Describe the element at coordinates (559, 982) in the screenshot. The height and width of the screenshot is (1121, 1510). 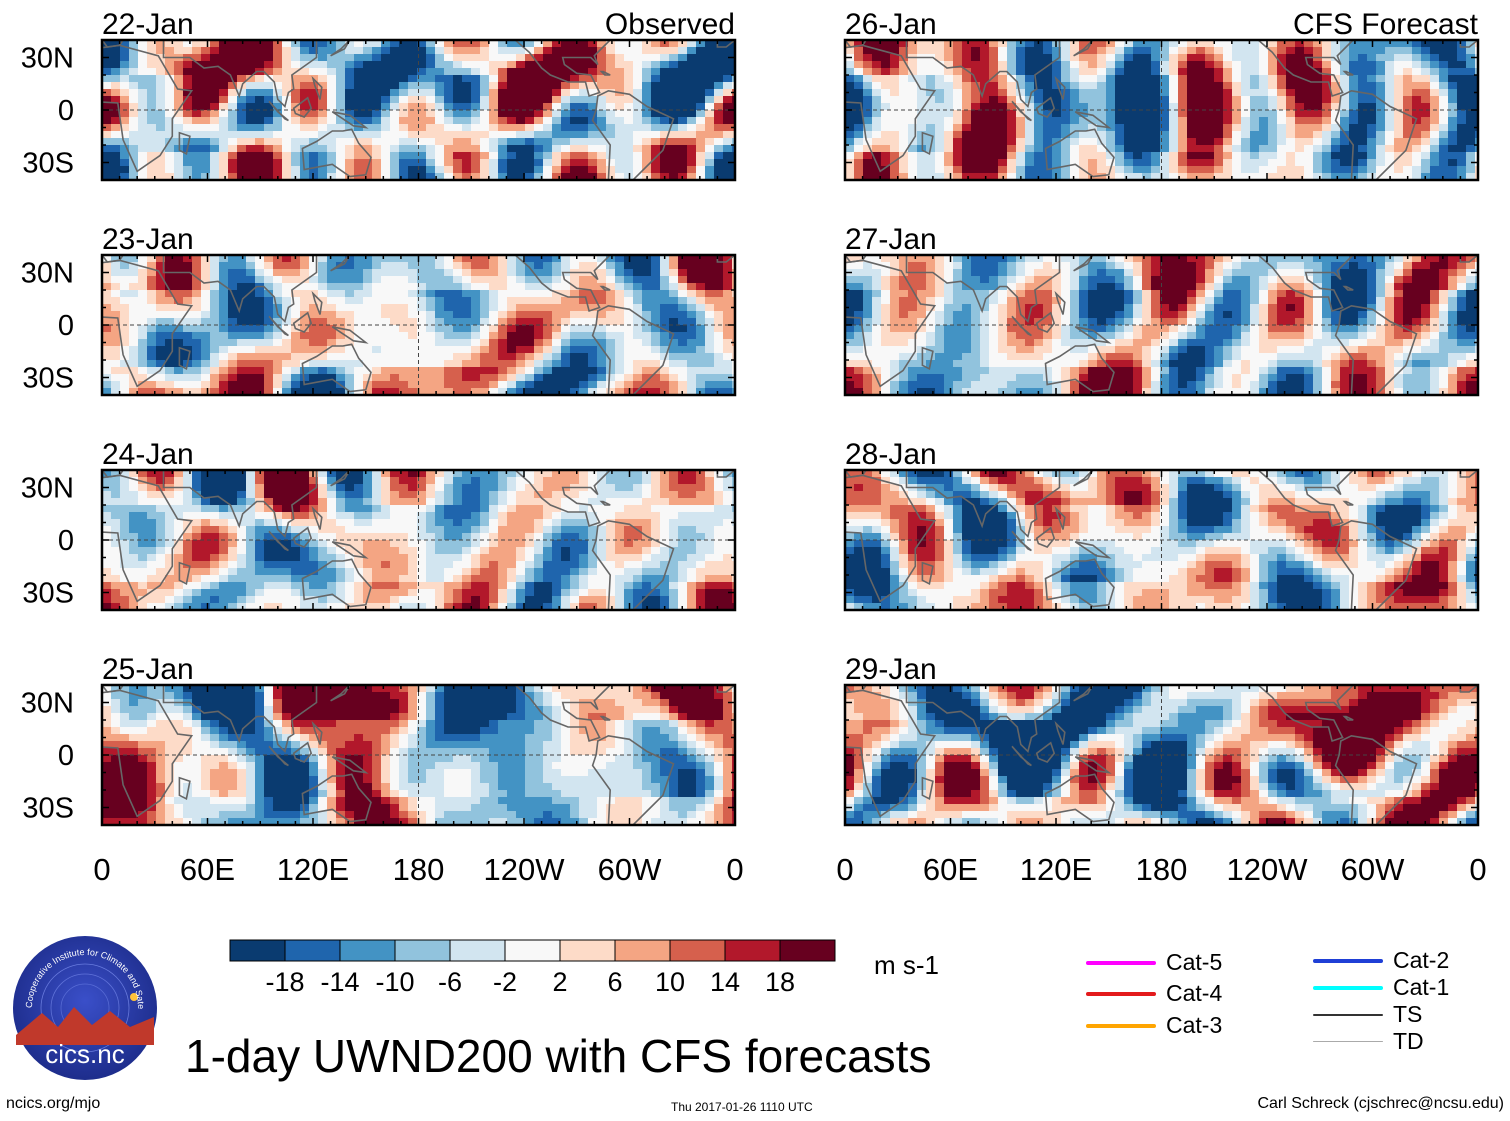
I see `colorbar-tick-label: 2` at that location.